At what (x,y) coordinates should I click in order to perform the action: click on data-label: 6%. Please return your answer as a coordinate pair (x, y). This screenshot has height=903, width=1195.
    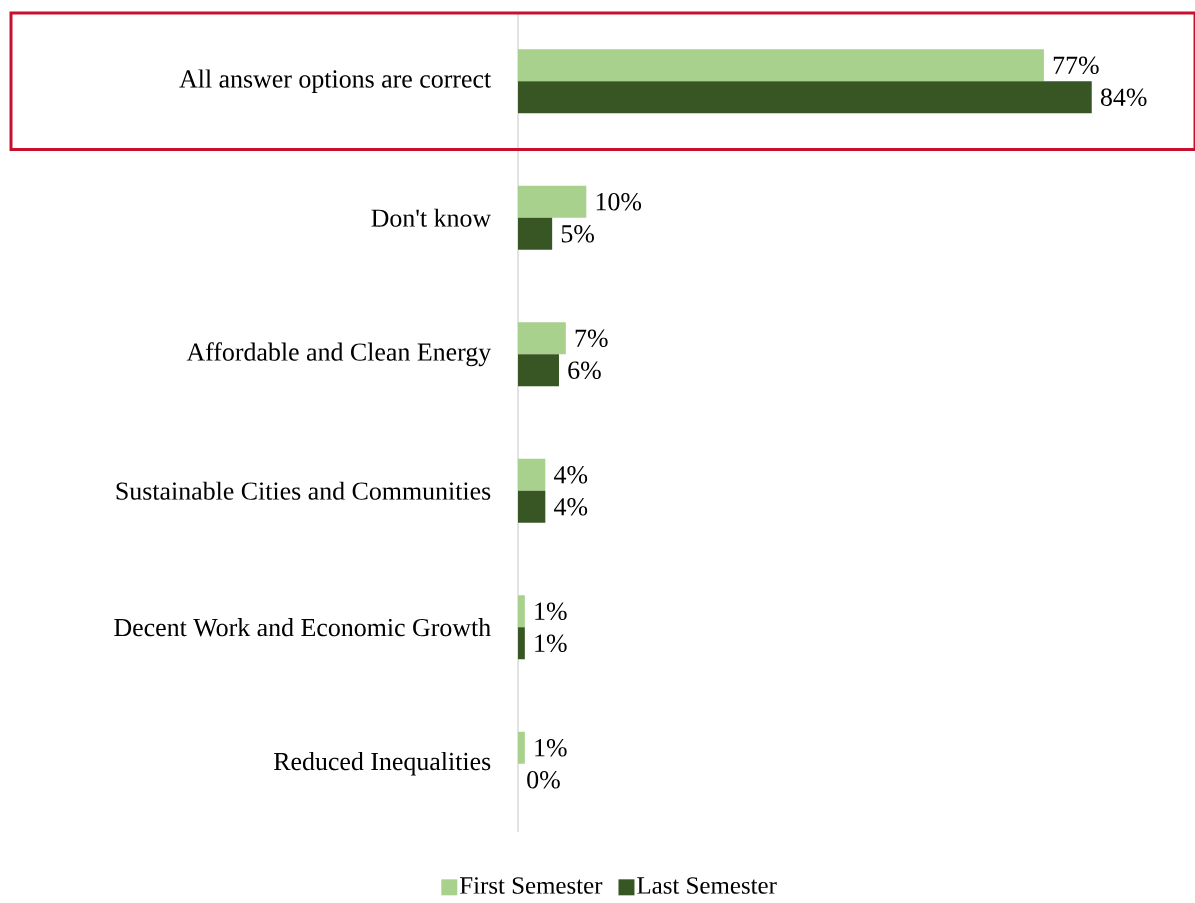
    Looking at the image, I should click on (584, 370).